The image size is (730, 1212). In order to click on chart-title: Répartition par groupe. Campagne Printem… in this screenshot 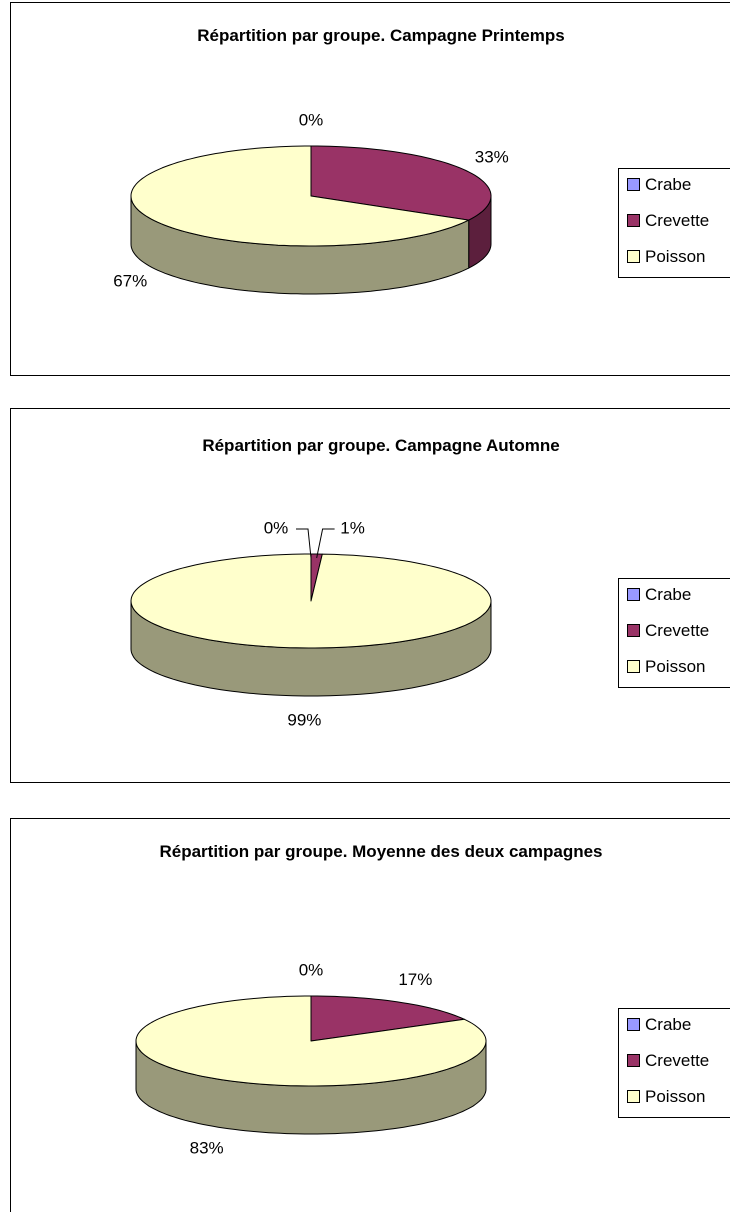, I will do `click(381, 35)`.